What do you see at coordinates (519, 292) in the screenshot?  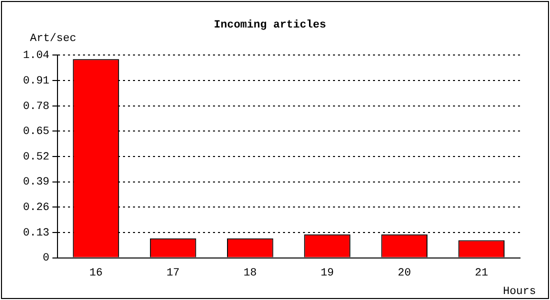 I see `x-axis-title: Hours` at bounding box center [519, 292].